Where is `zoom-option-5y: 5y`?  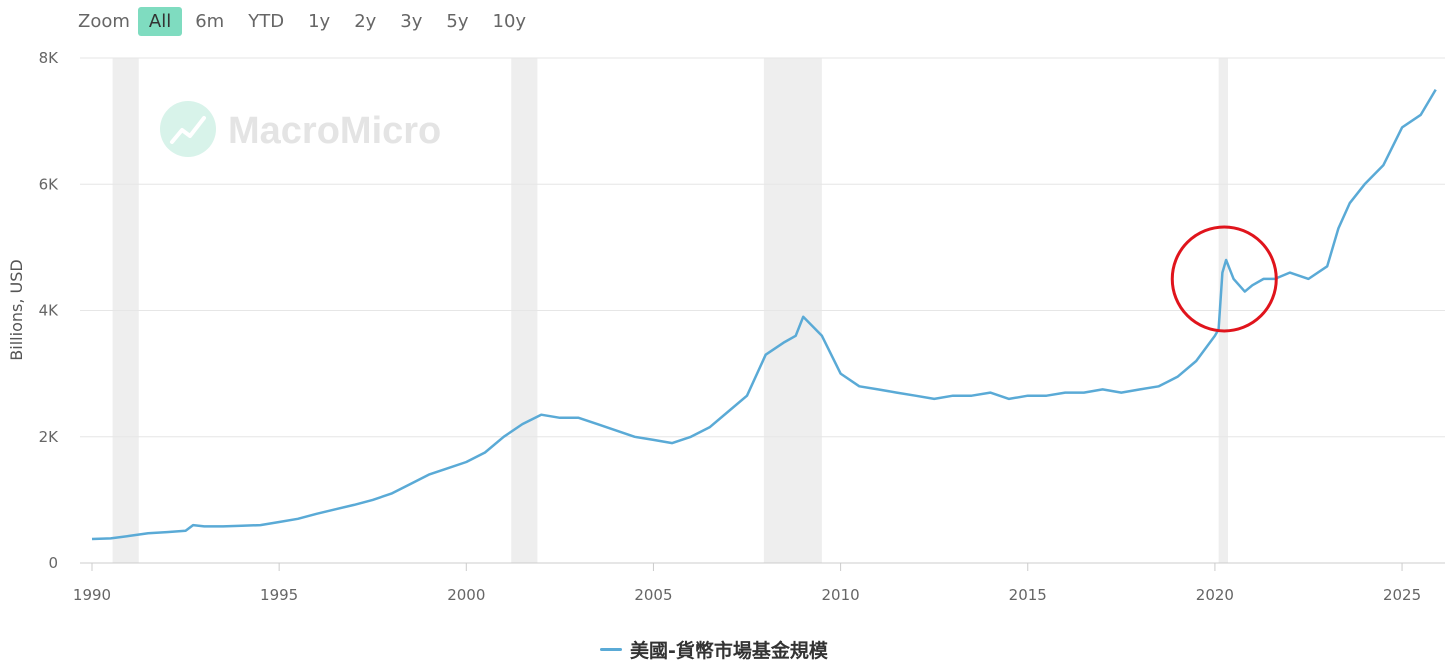 zoom-option-5y: 5y is located at coordinates (457, 21).